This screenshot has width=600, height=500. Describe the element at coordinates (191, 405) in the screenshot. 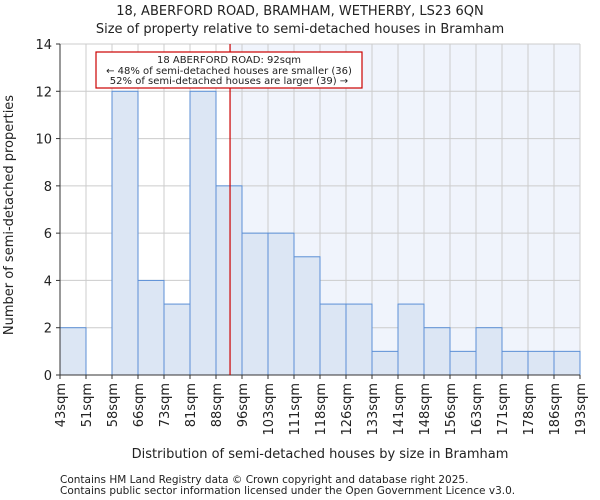

I see `x-tick-label: 81sqm` at that location.